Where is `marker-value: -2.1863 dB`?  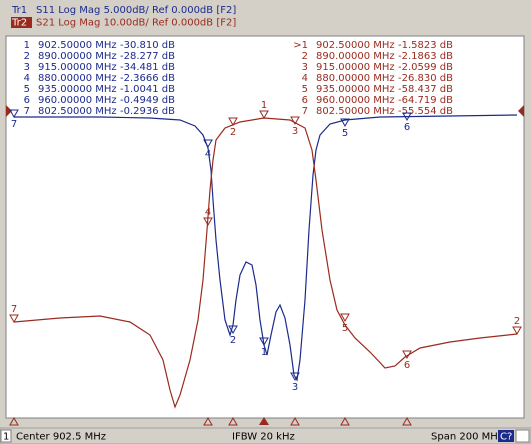 marker-value: -2.1863 dB is located at coordinates (425, 56).